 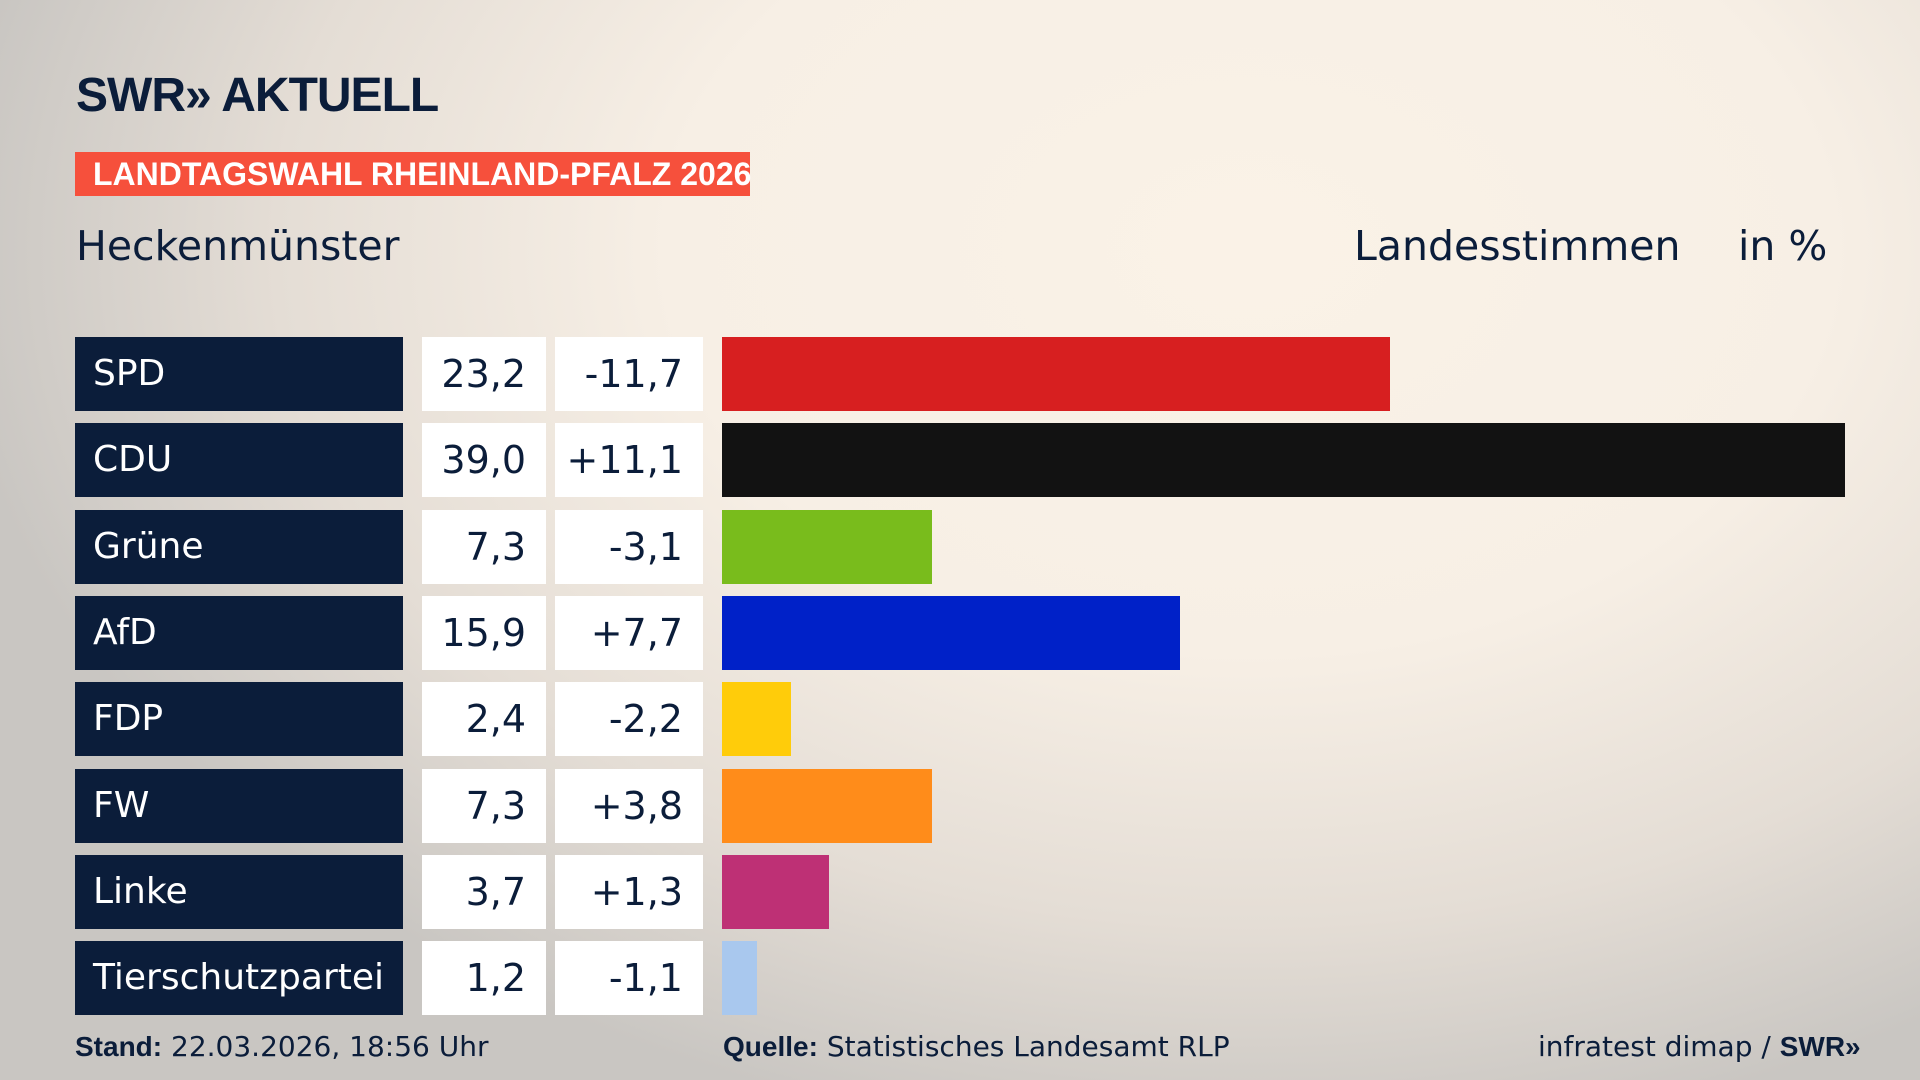 I want to click on party-change: +1,3, so click(x=629, y=891).